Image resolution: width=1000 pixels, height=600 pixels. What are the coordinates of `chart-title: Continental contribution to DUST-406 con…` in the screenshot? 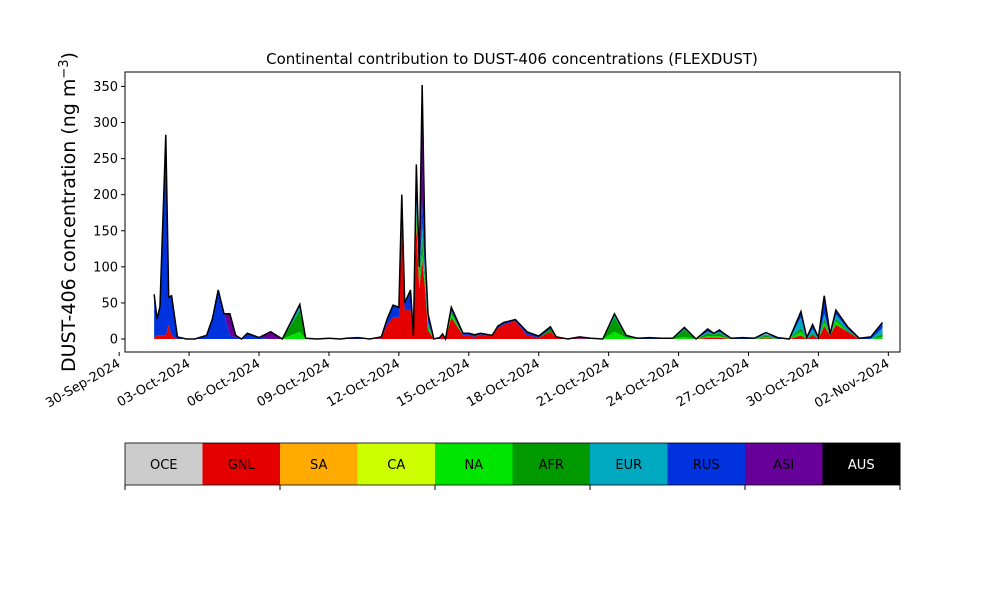 It's located at (512, 59).